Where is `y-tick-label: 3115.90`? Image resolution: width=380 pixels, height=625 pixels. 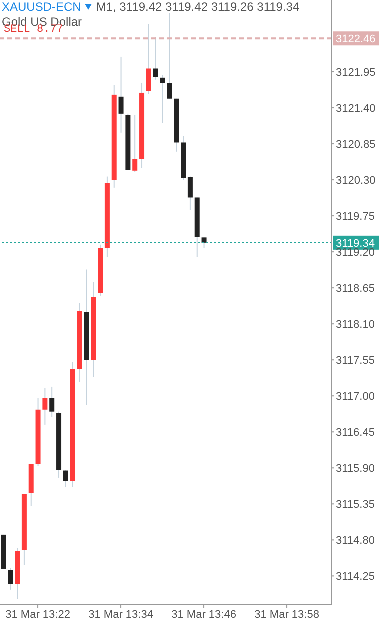 y-tick-label: 3115.90 is located at coordinates (355, 469).